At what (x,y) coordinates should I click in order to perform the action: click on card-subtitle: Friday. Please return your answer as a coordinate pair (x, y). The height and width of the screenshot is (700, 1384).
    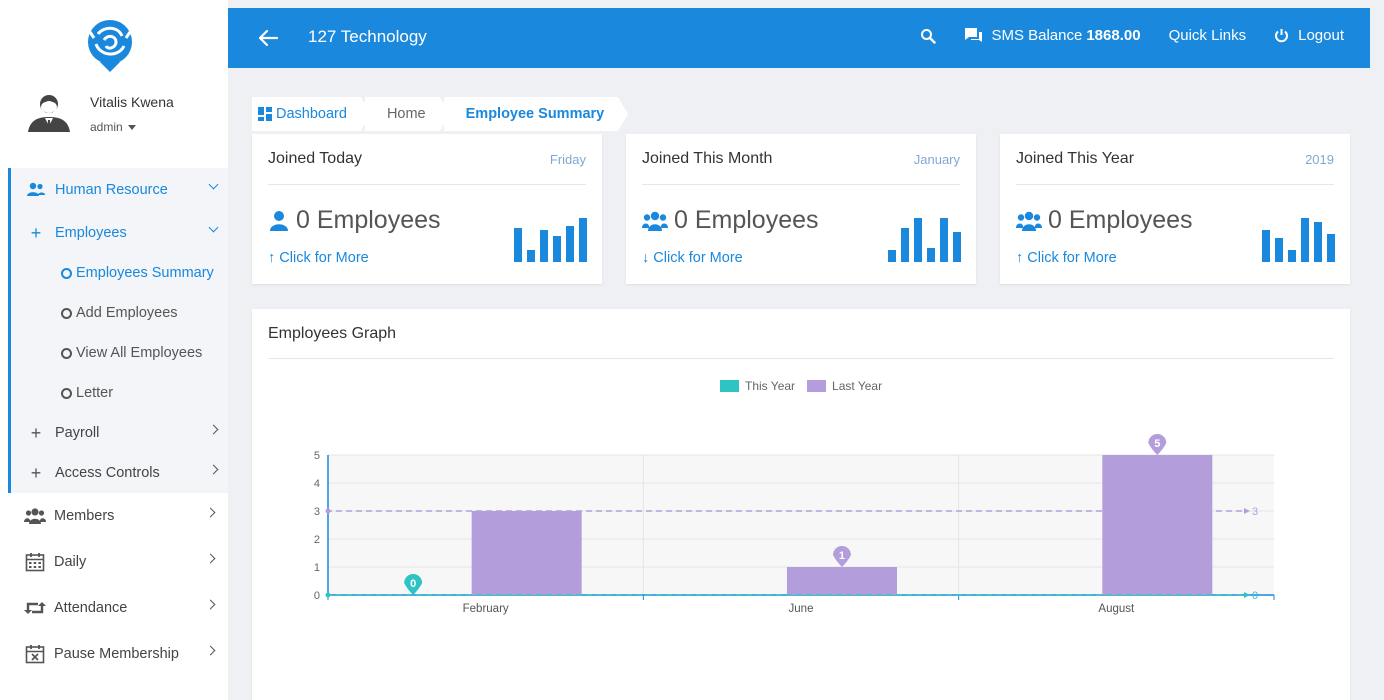
    Looking at the image, I should click on (567, 159).